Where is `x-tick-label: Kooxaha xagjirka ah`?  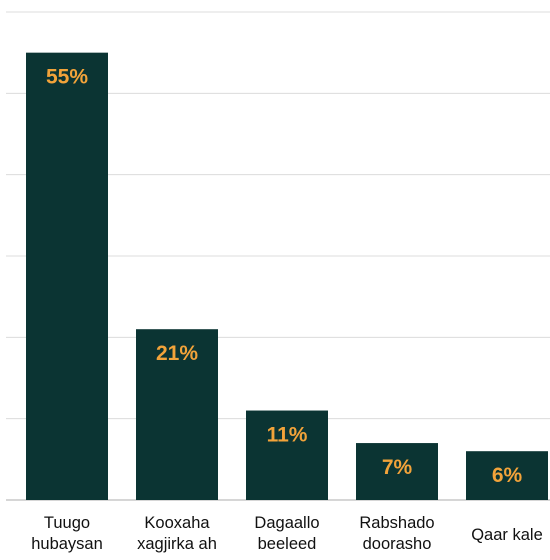 x-tick-label: Kooxaha xagjirka ah is located at coordinates (177, 533).